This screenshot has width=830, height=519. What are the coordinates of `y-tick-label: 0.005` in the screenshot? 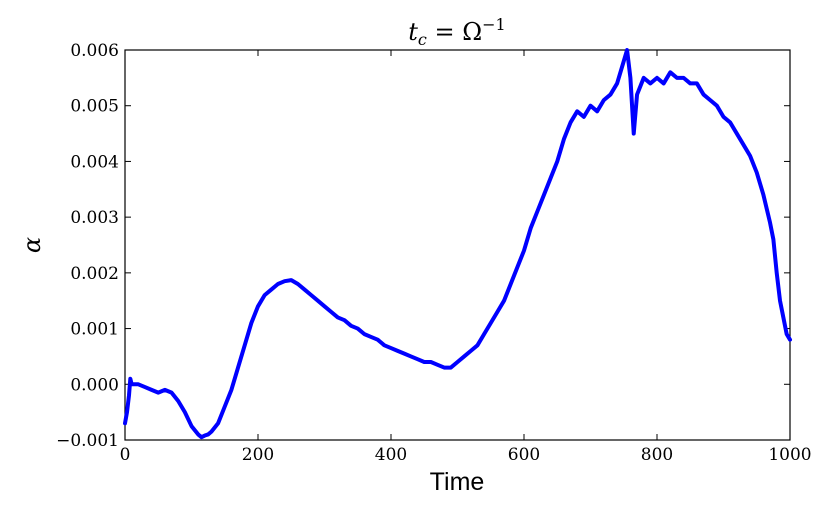 It's located at (94, 107).